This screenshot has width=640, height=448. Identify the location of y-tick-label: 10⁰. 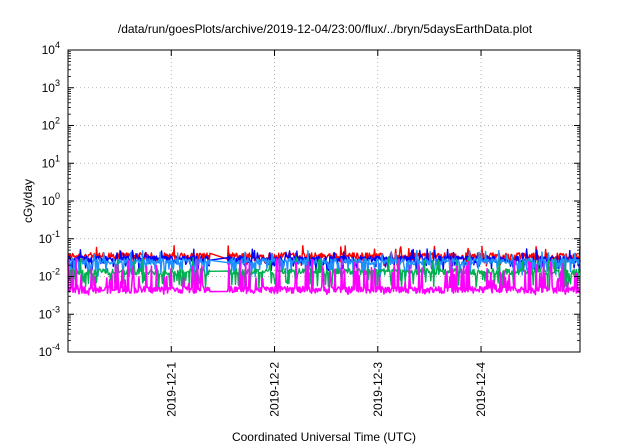
(51, 199).